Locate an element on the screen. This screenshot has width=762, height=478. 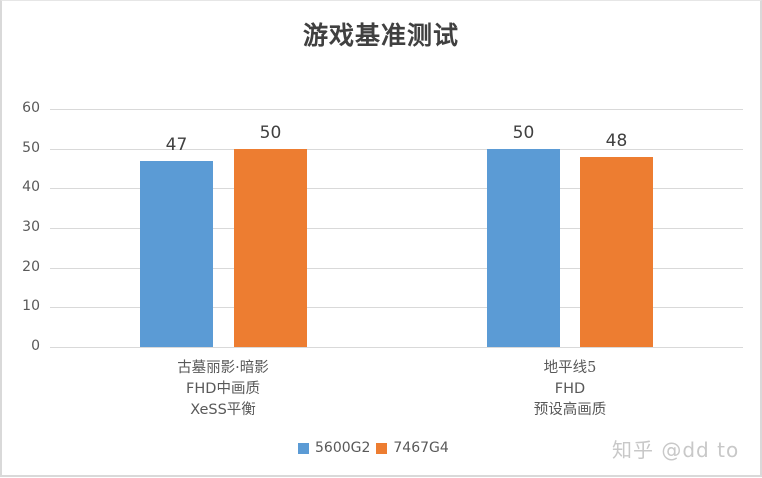
y-tick-0: 0 is located at coordinates (35, 346).